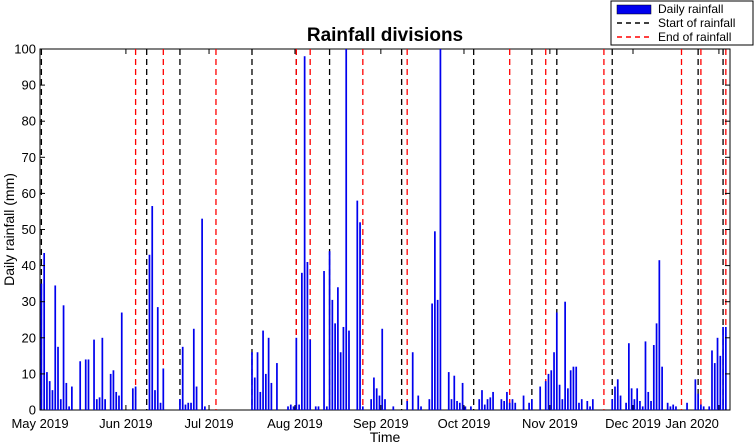 Image resolution: width=754 pixels, height=444 pixels. I want to click on y-tick-label: 20, so click(29, 337).